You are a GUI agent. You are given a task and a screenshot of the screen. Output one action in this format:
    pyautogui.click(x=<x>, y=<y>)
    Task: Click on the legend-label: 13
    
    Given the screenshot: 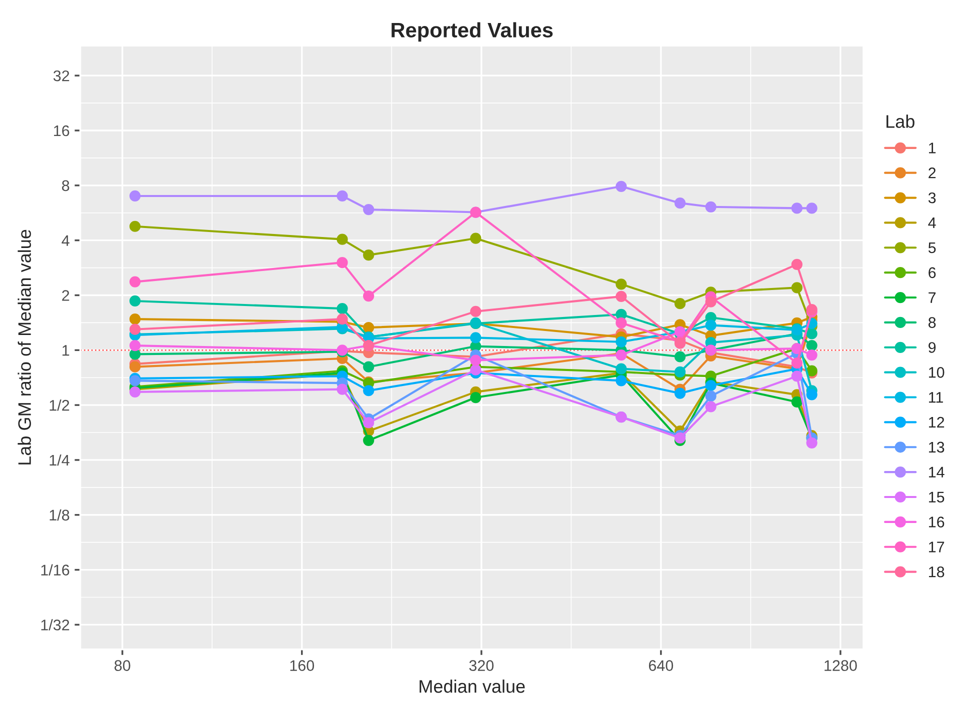 What is the action you would take?
    pyautogui.click(x=936, y=447)
    